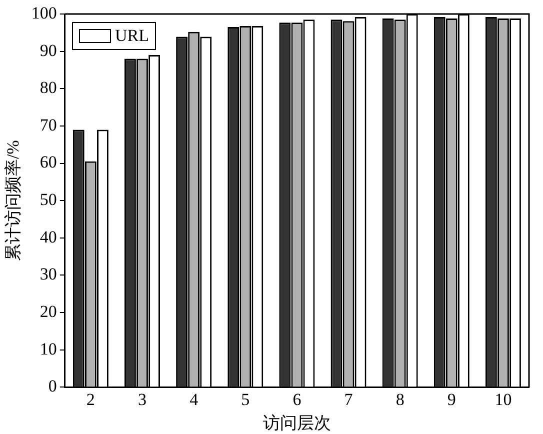  Describe the element at coordinates (48, 88) in the screenshot. I see `y-tick-label: 80` at that location.